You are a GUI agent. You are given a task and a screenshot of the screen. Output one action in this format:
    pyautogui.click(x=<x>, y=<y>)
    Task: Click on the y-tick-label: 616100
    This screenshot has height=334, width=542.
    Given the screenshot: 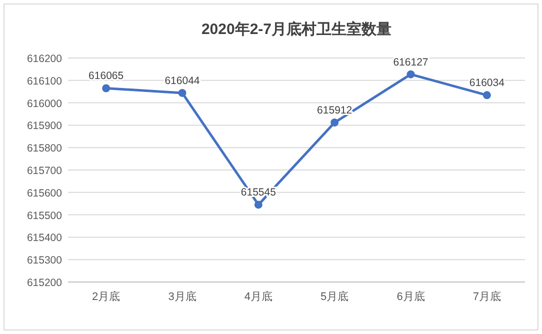 What is the action you would take?
    pyautogui.click(x=44, y=81)
    